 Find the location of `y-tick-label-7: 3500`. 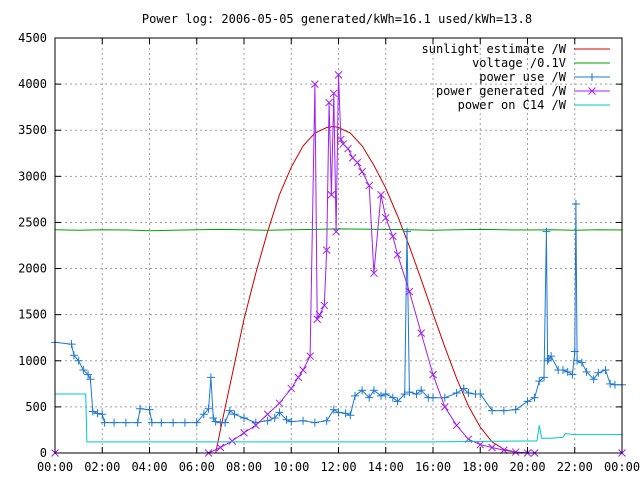

y-tick-label-7: 3500 is located at coordinates (32, 130).